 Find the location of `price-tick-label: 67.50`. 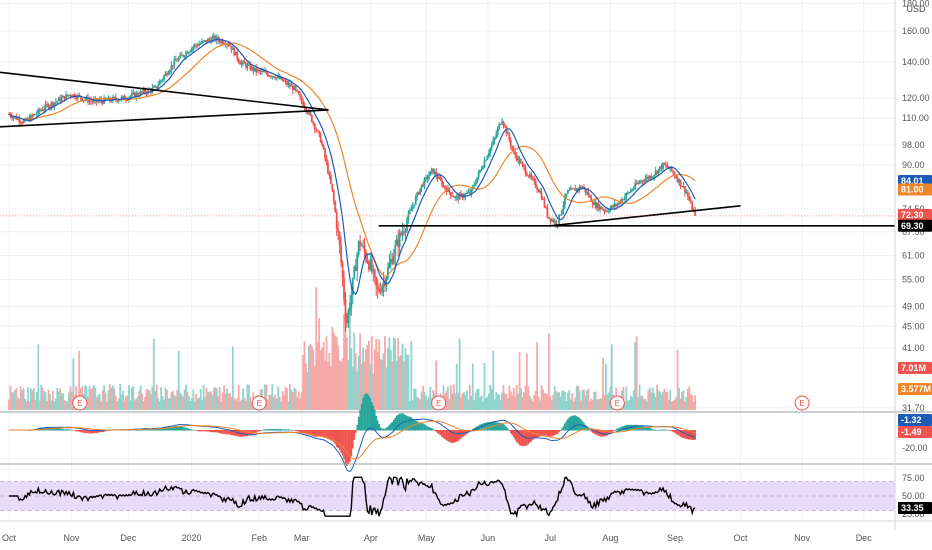

price-tick-label: 67.50 is located at coordinates (913, 232).